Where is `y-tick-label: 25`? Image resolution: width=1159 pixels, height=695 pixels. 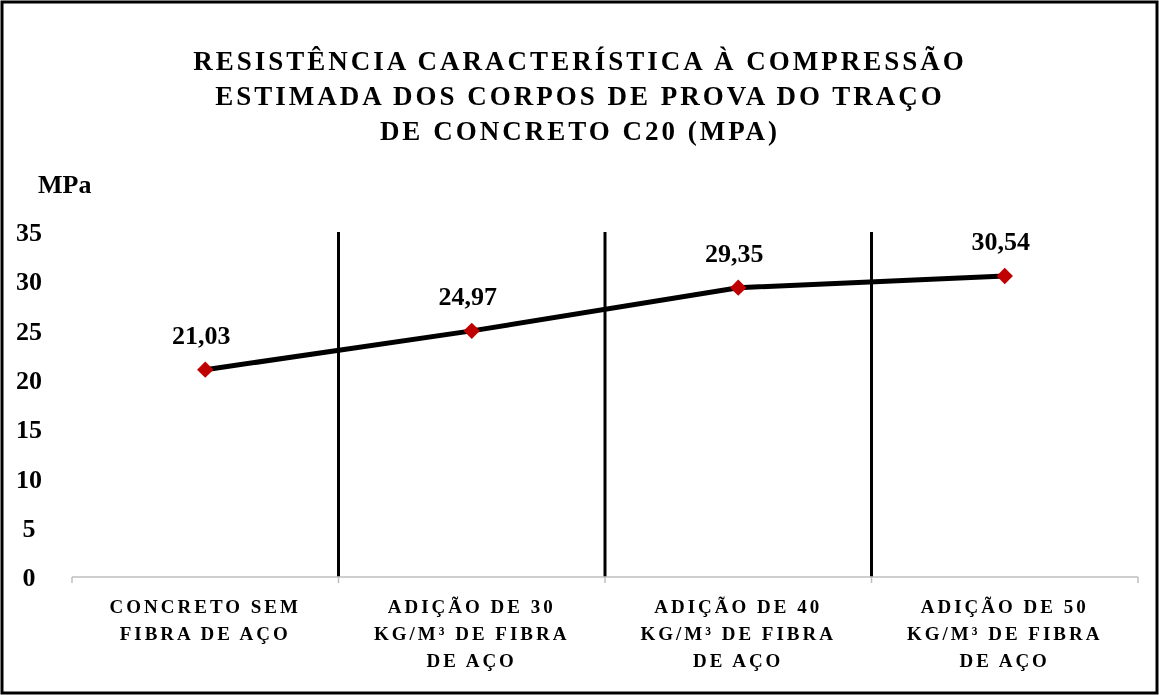 y-tick-label: 25 is located at coordinates (29, 331).